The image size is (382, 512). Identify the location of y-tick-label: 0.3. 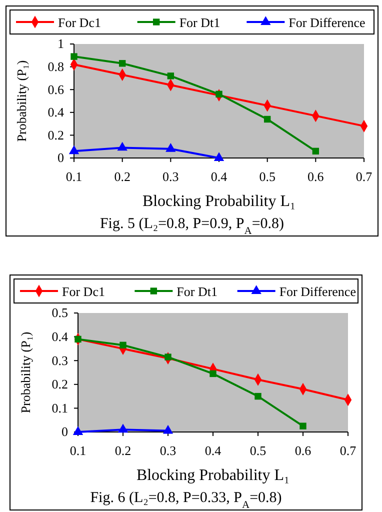
(60, 360).